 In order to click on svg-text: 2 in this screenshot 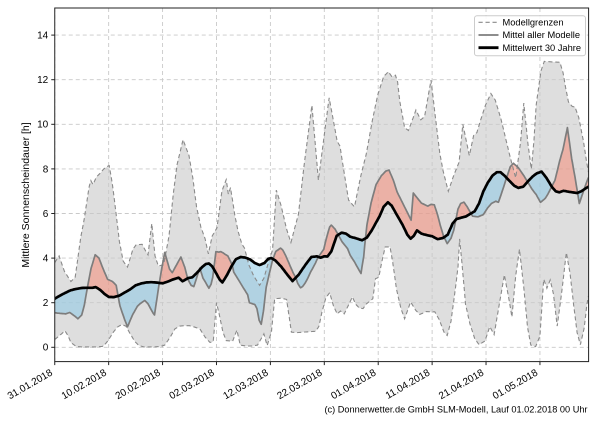, I will do `click(46, 303)`.